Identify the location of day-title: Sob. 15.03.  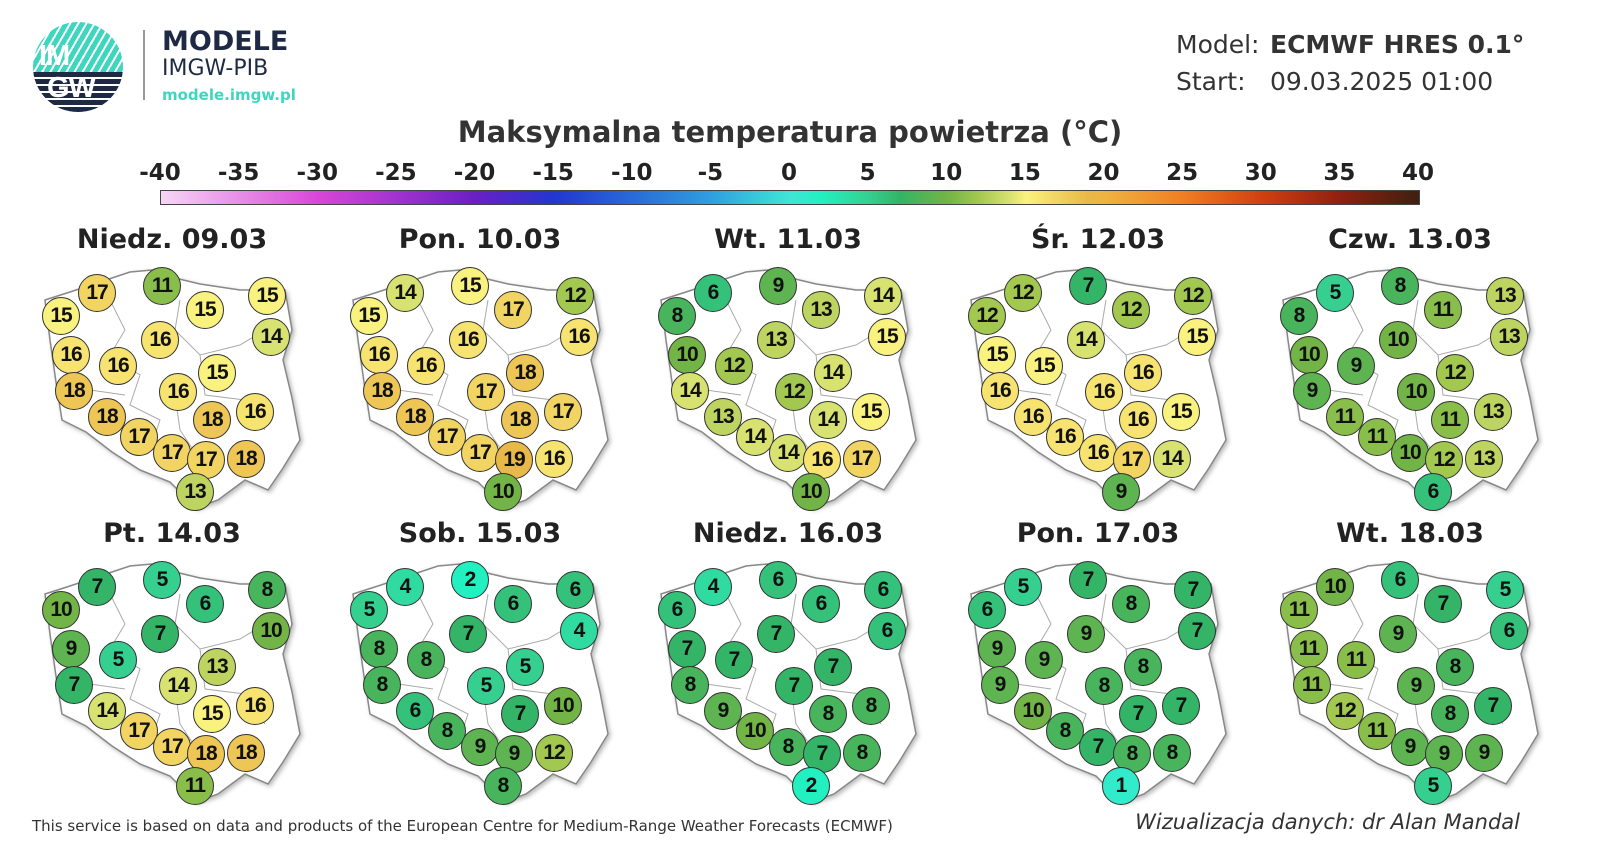
(480, 533).